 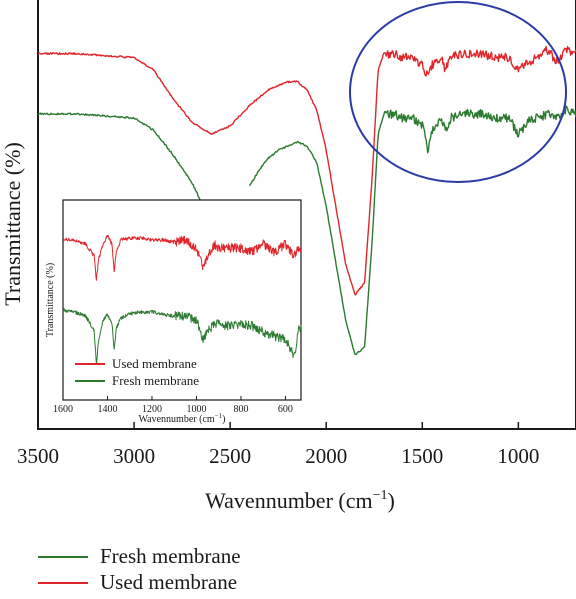 What do you see at coordinates (422, 456) in the screenshot?
I see `x-tick-label: 1500` at bounding box center [422, 456].